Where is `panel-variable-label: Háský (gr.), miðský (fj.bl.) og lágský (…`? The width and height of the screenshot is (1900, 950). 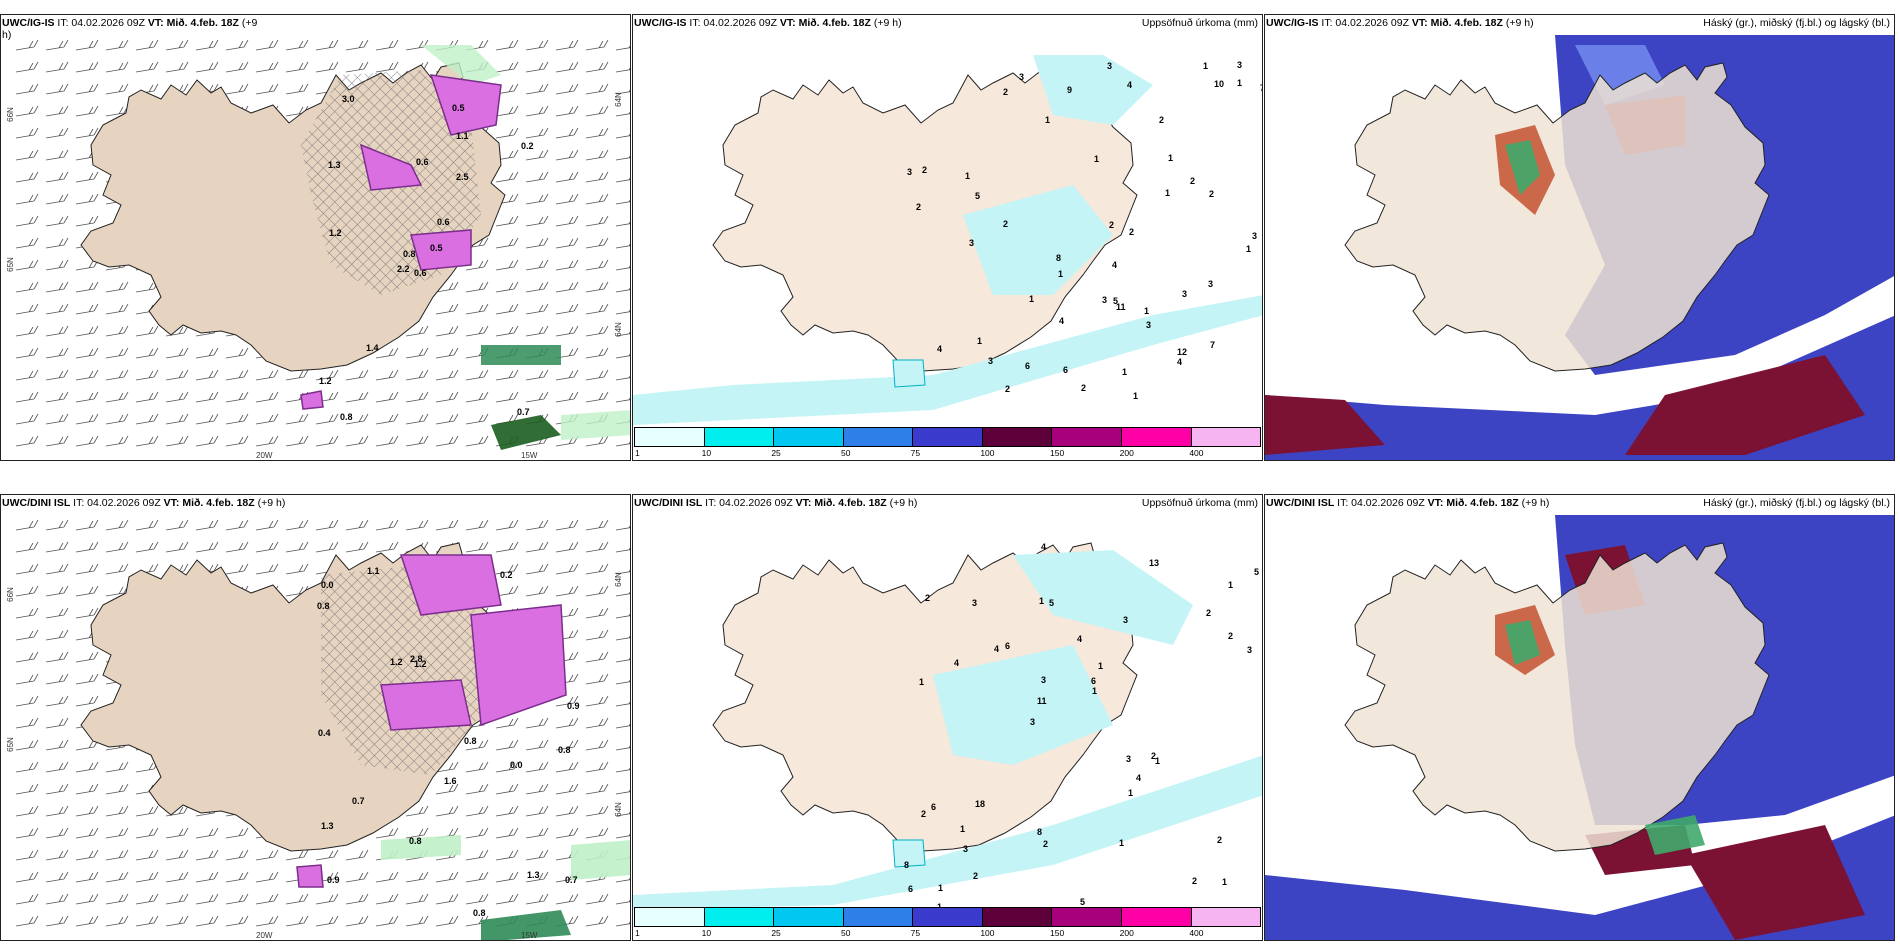
panel-variable-label: Háský (gr.), miðský (fj.bl.) og lágský (… is located at coordinates (1796, 23).